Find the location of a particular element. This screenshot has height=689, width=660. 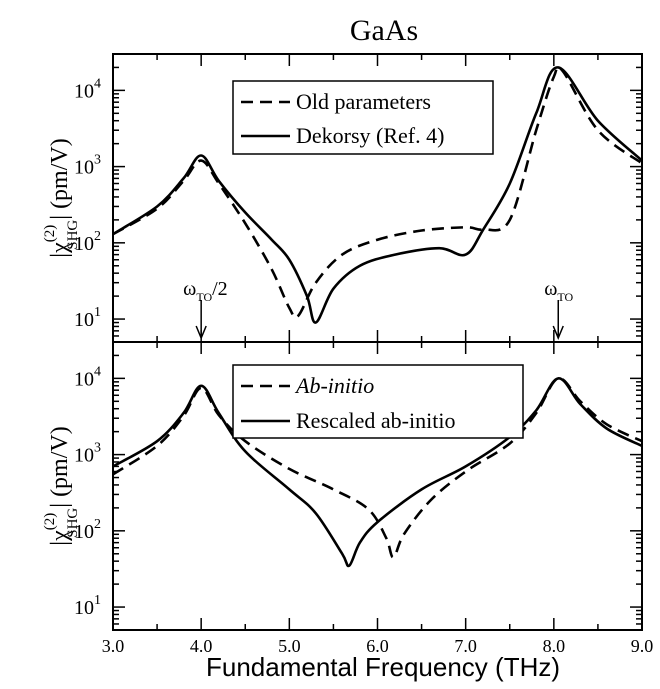

x-tick-label: 6.0 is located at coordinates (377, 646).